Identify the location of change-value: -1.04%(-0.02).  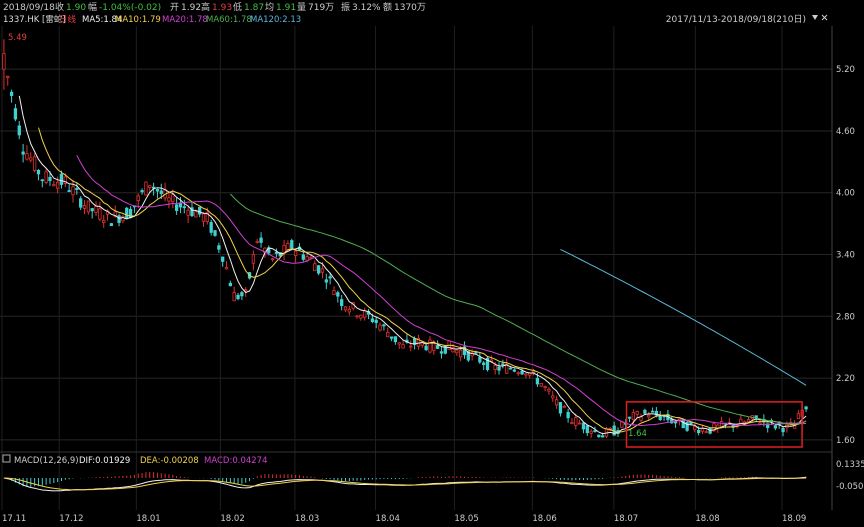
(130, 8).